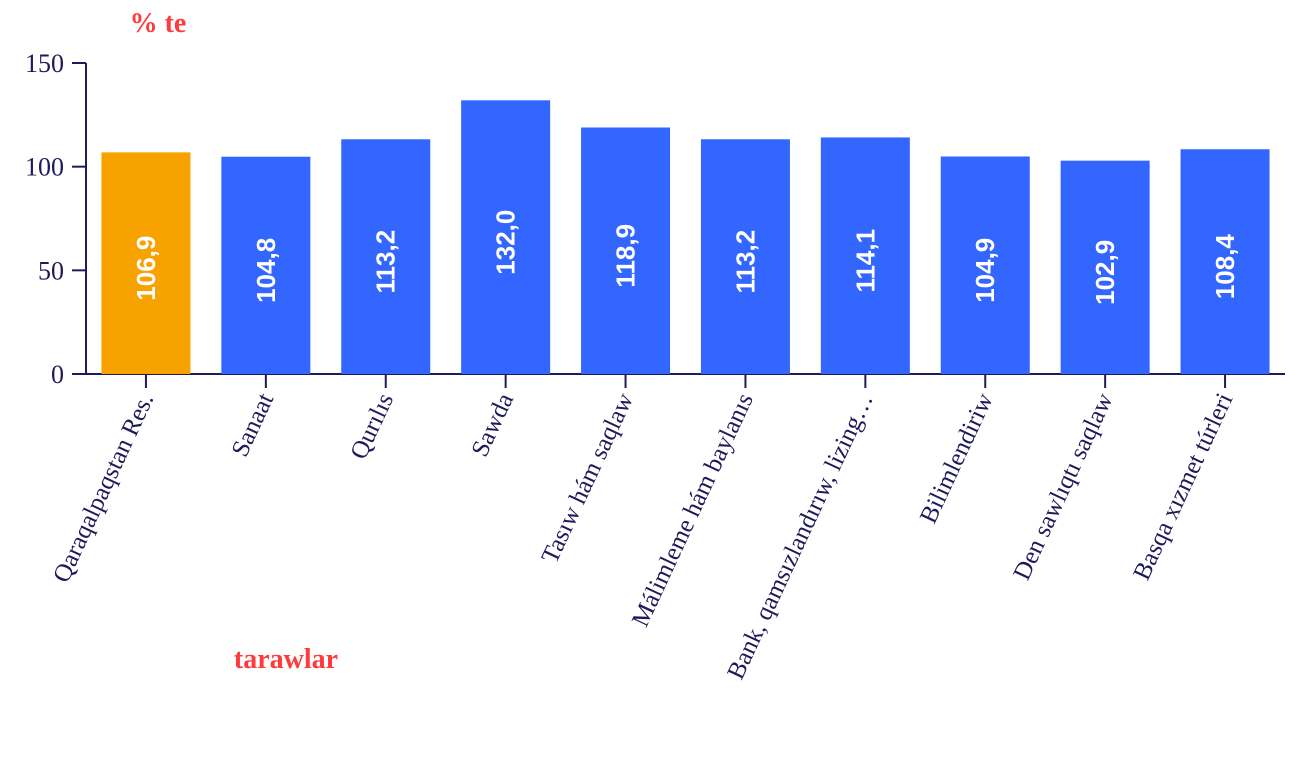  I want to click on x-tick-label: Málimleme hám baylanıs, so click(693, 510).